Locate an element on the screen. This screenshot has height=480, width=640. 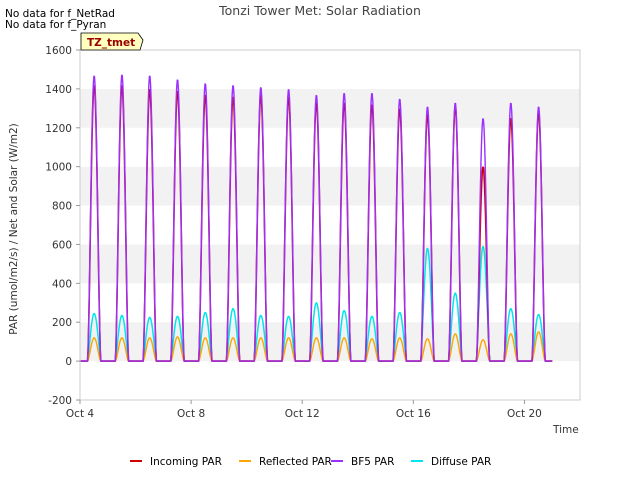
y-tick-label: 600 is located at coordinates (62, 245).